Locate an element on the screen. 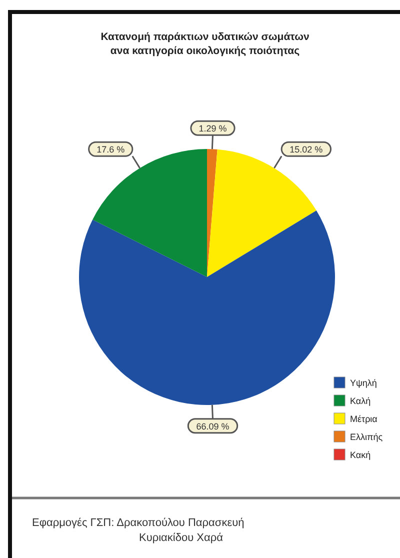 The image size is (400, 558). legend-label: Κακή is located at coordinates (360, 455).